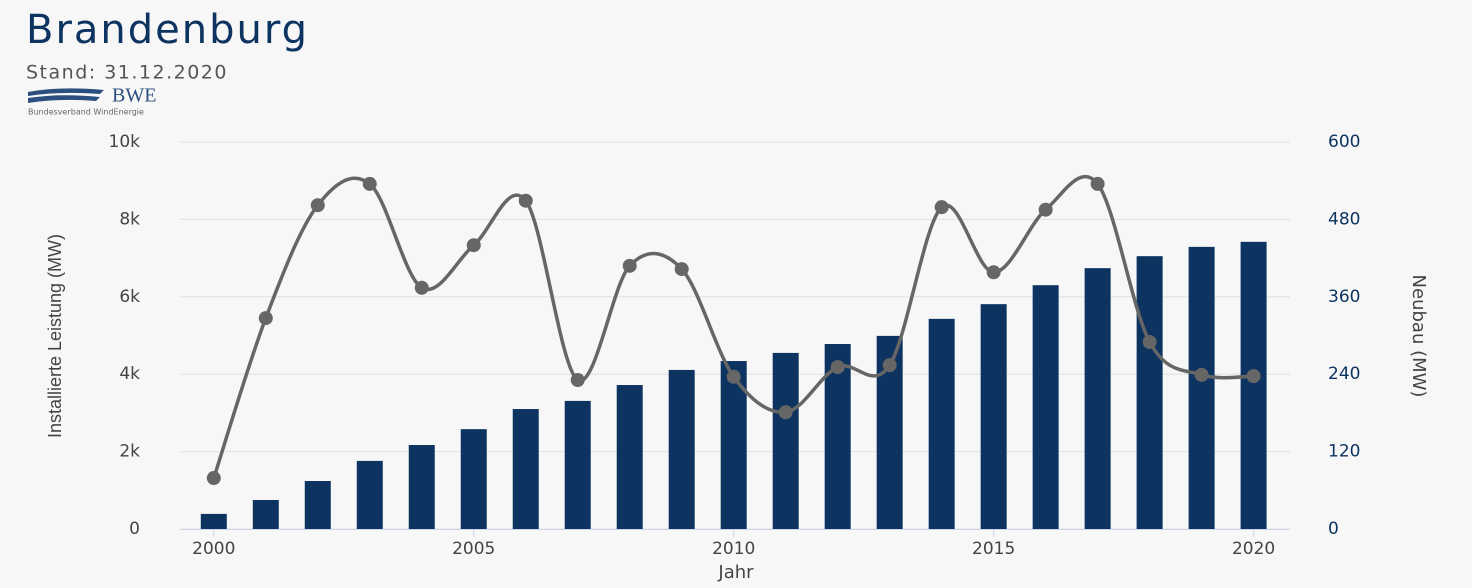  I want to click on x-tick-label: 2015, so click(993, 549).